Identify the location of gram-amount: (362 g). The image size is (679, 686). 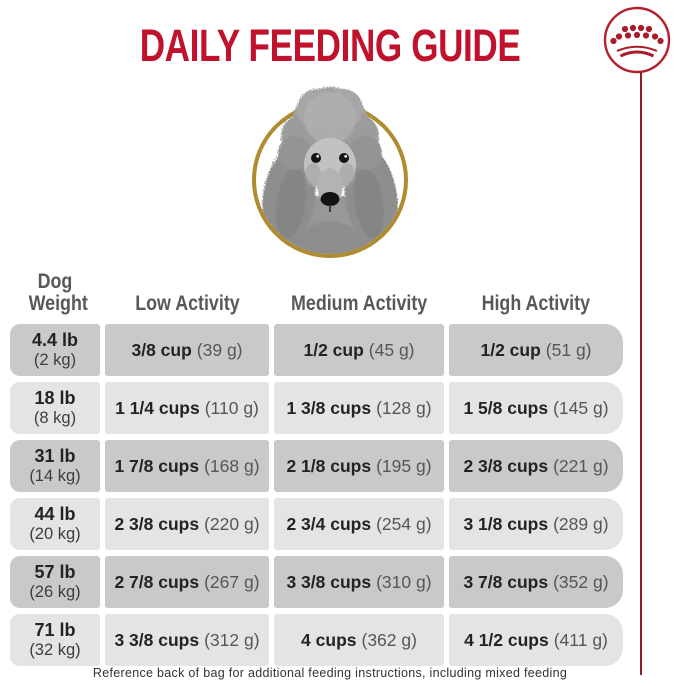
(389, 639).